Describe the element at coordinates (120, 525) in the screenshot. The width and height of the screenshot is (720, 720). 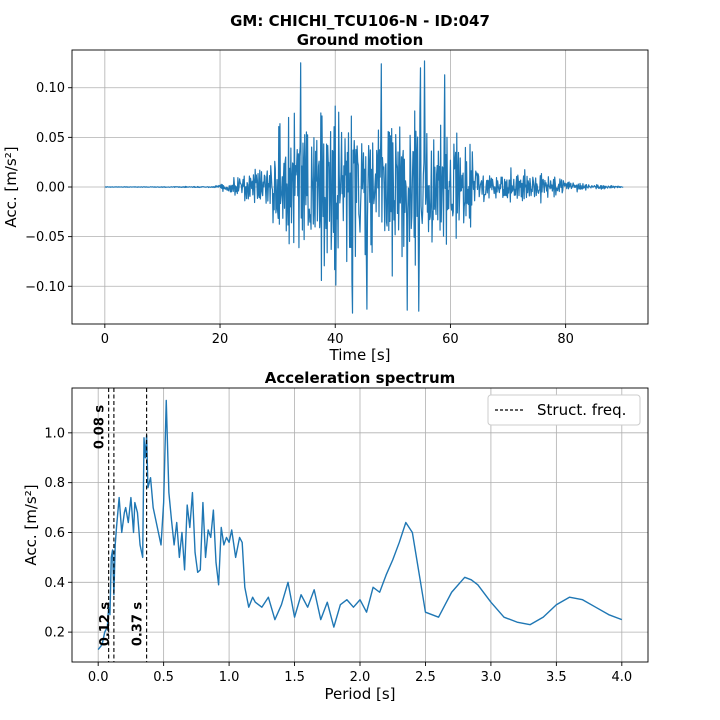
I see `structural-frequency-lines: 0.08 s 0.12 s 0.37 s` at that location.